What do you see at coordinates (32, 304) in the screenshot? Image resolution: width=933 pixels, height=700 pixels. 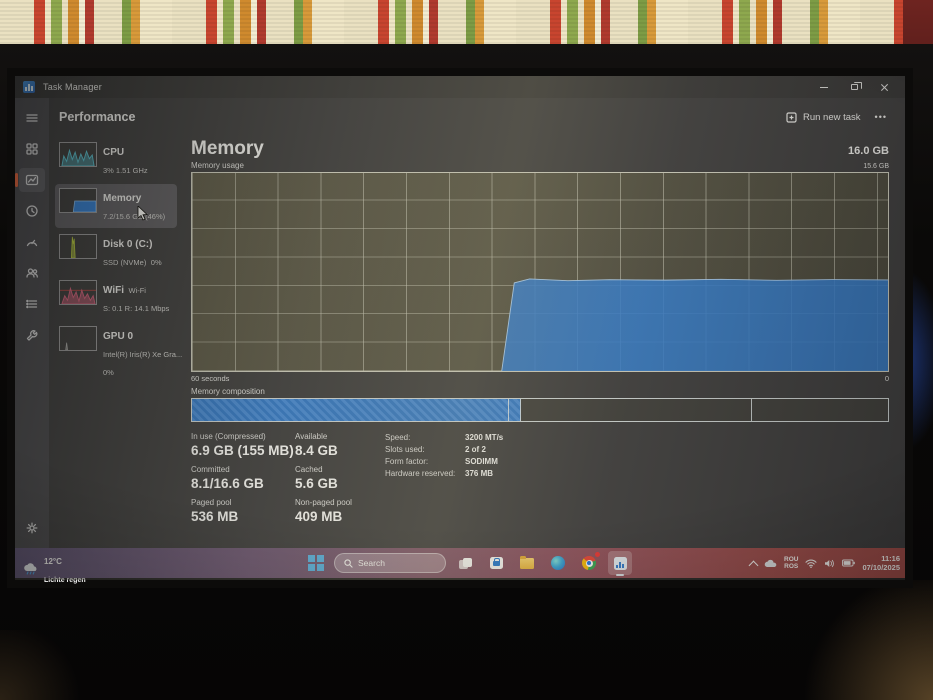 I see `sidebar-item-details` at bounding box center [32, 304].